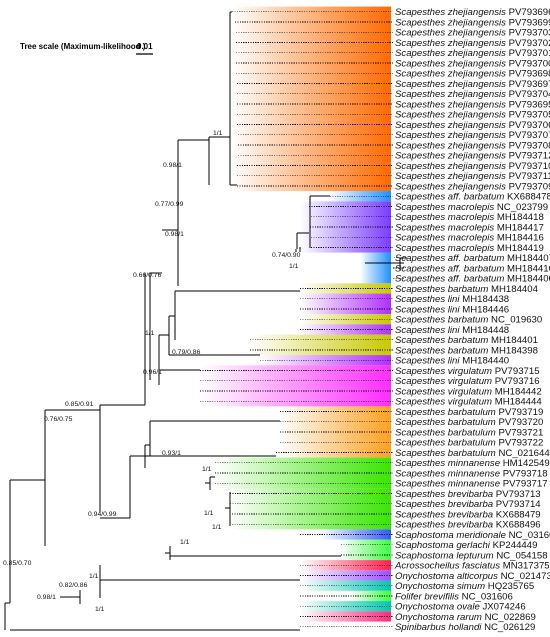  What do you see at coordinates (83, 46) in the screenshot?
I see `scale-bar-title: Tree scale (Maximum-likelihood )` at bounding box center [83, 46].